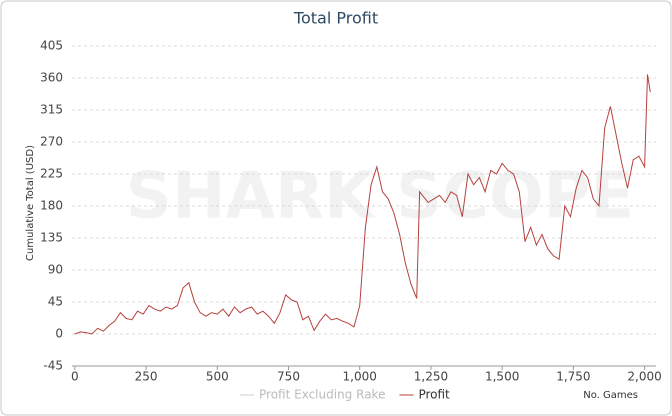 Image resolution: width=672 pixels, height=416 pixels. Describe the element at coordinates (53, 366) in the screenshot. I see `y-tick-label: -45` at that location.